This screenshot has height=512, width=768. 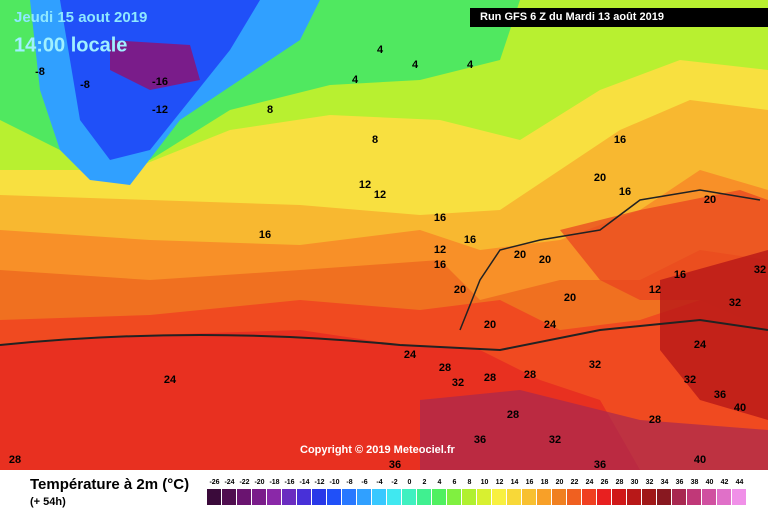 I want to click on scale-tick-label: 40, so click(x=710, y=482).